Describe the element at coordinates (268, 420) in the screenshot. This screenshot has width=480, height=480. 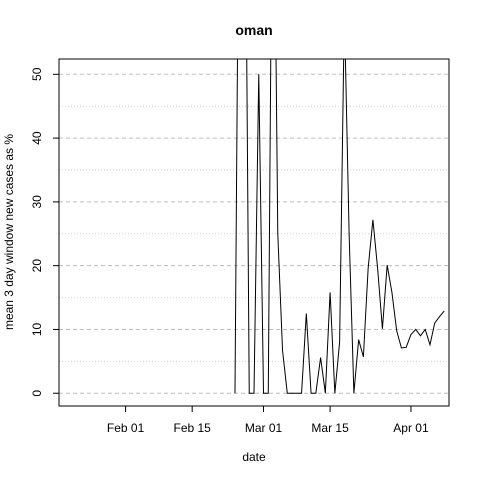
I see `x-axis: Feb 01 Feb 15 Mar 01 Mar 15 Apr 01` at that location.